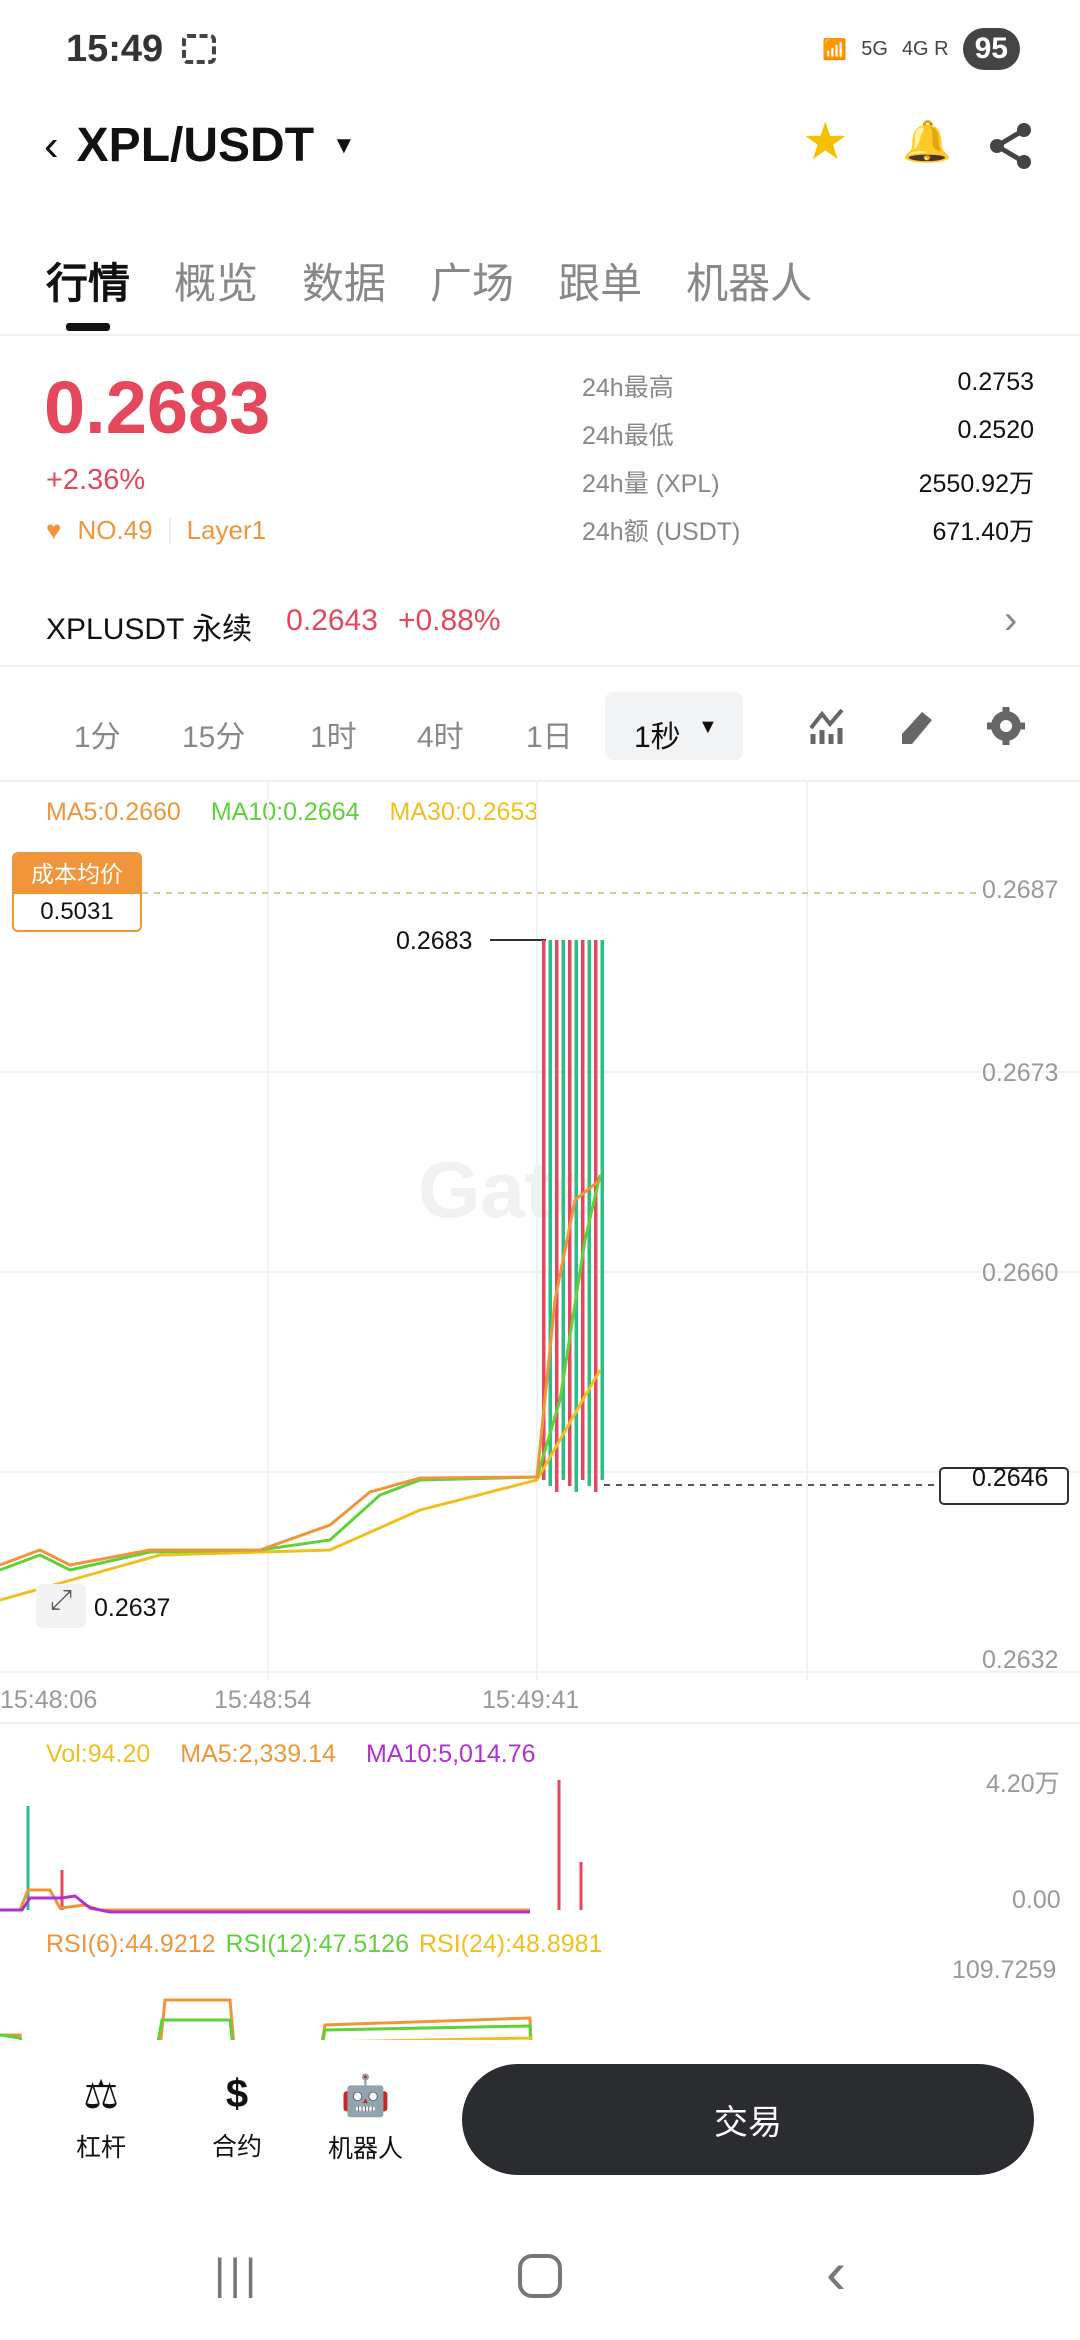 The width and height of the screenshot is (1080, 2340). Describe the element at coordinates (749, 283) in the screenshot. I see `tab-robot: 机器人` at that location.